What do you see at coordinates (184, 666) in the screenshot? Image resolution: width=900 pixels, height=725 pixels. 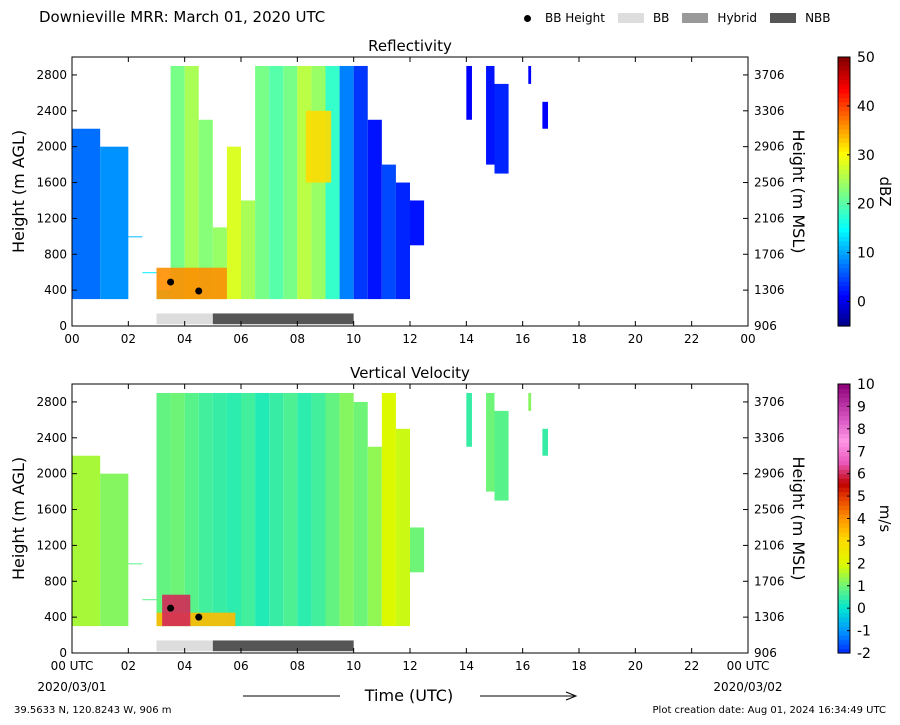 I see `x-tick-label: 04` at bounding box center [184, 666].